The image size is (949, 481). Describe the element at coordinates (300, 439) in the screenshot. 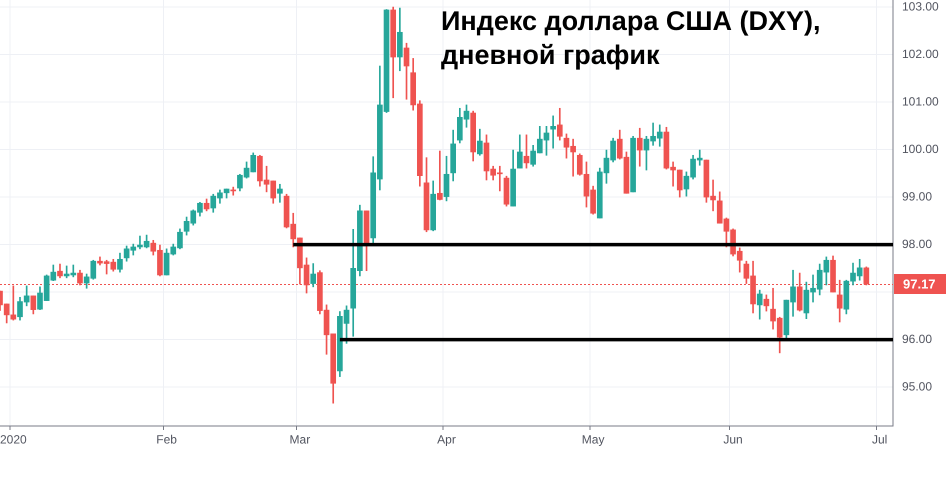

I see `x-tick-label: Mar` at that location.